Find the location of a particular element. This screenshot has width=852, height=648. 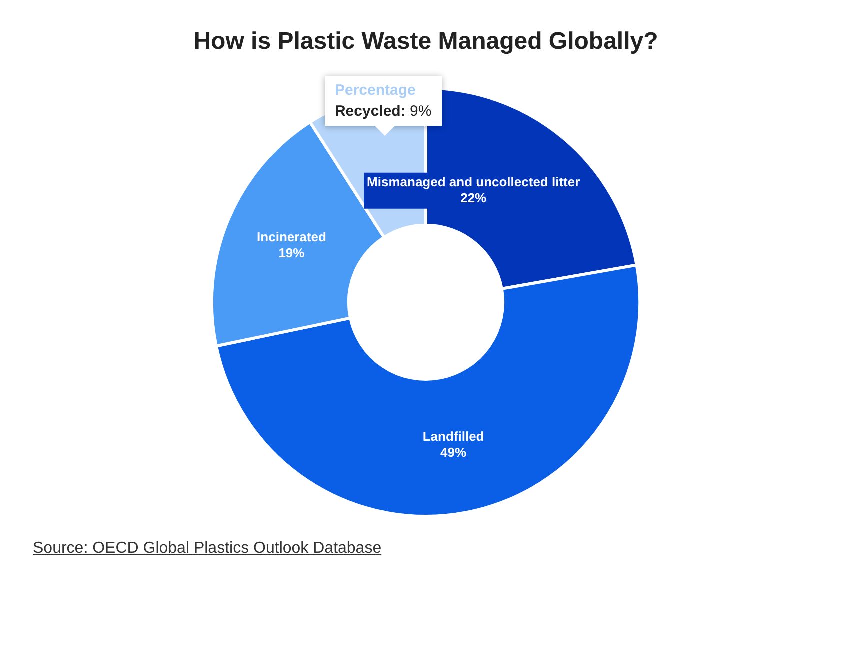

data-label: 19% is located at coordinates (292, 253).